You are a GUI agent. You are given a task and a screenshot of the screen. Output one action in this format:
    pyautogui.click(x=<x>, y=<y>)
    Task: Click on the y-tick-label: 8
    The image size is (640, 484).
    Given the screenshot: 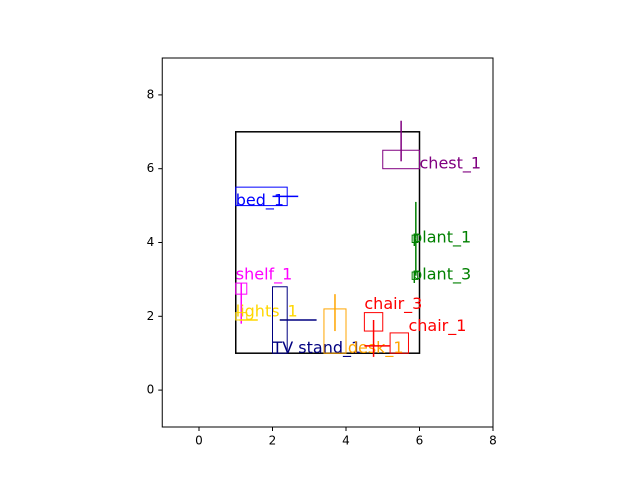 What is the action you would take?
    pyautogui.click(x=151, y=94)
    